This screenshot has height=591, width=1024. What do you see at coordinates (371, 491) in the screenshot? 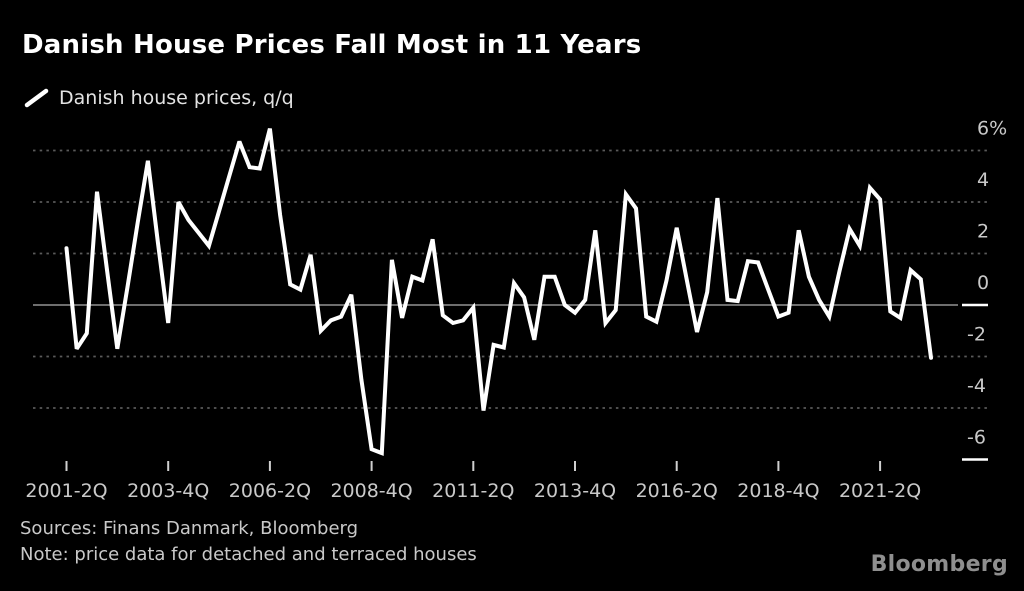
I see `x-axis-label: 2008-4Q` at bounding box center [371, 491].